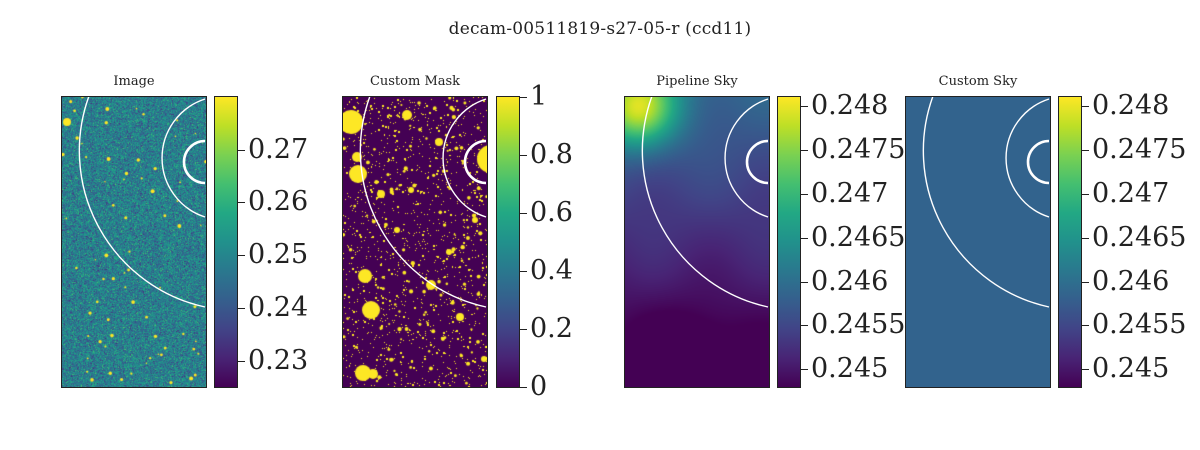  I want to click on colorbar-tick-label: 0, so click(539, 386).